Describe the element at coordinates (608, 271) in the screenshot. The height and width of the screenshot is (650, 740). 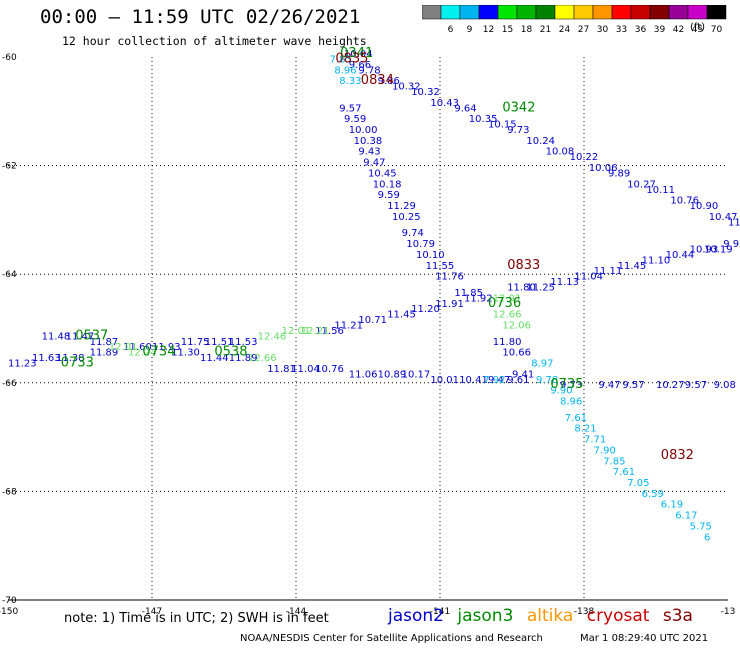
I see `data-label: 11.11` at that location.